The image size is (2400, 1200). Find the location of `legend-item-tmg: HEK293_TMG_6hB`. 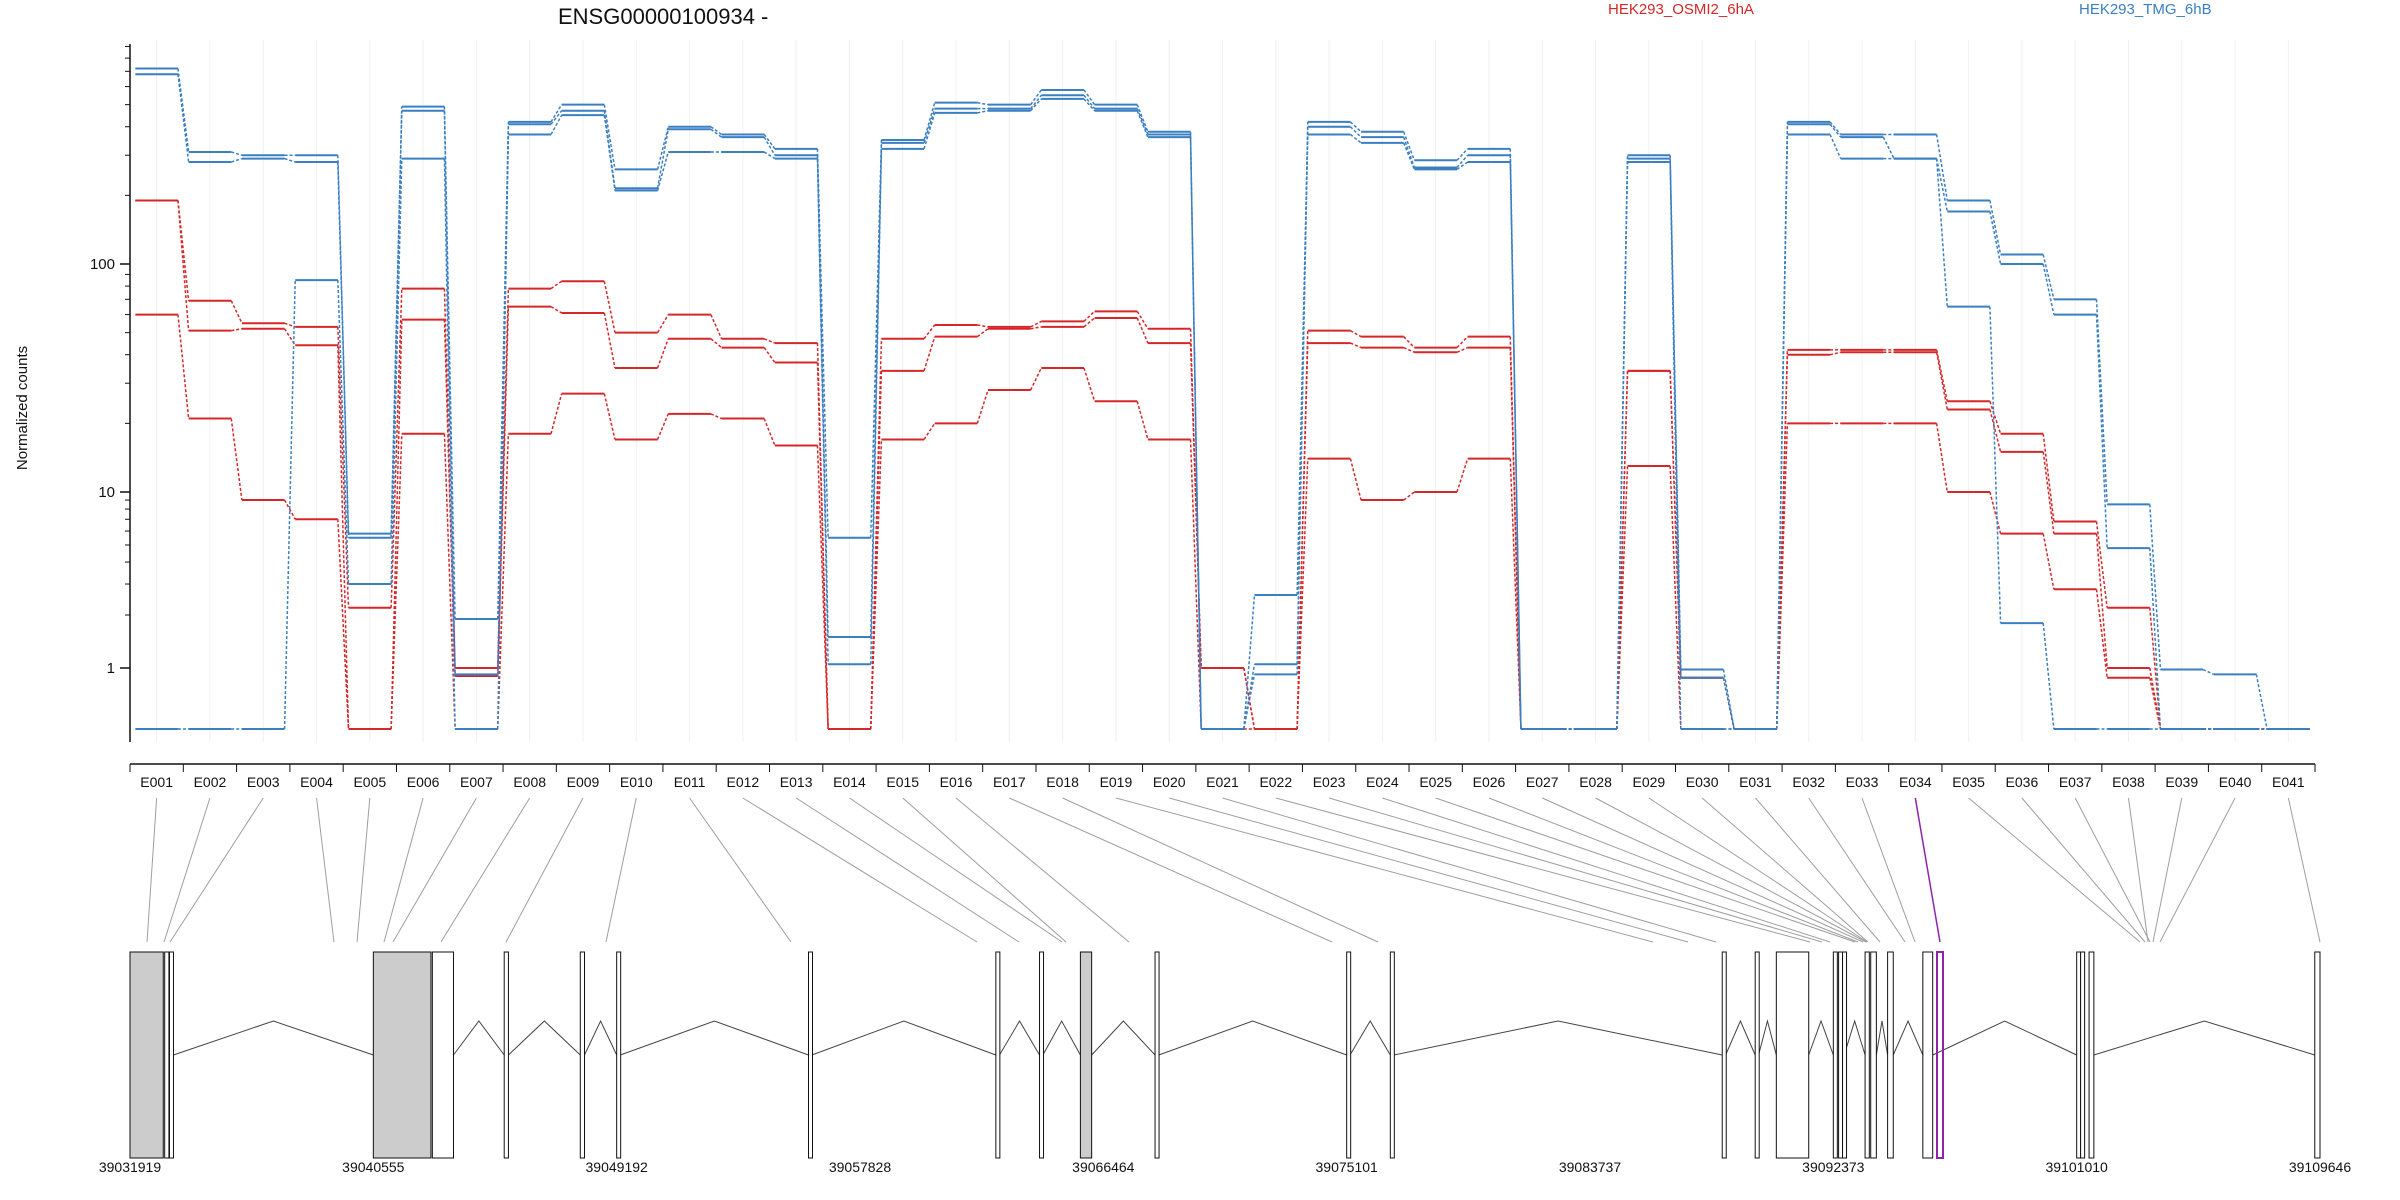

legend-item-tmg: HEK293_TMG_6hB is located at coordinates (2145, 9).